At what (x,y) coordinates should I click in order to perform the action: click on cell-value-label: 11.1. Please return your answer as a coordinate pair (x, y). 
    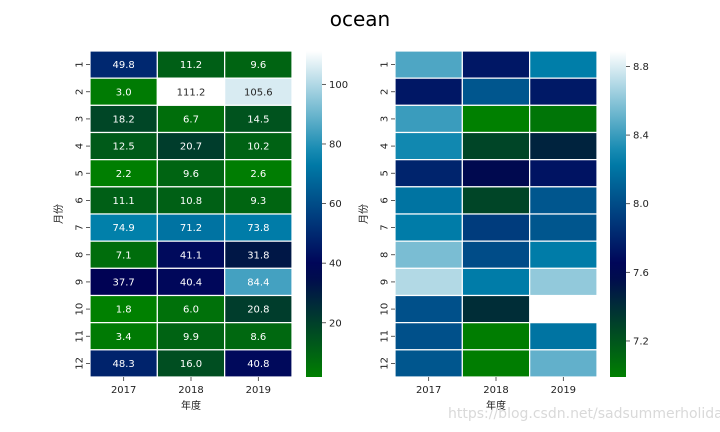
    Looking at the image, I should click on (124, 201).